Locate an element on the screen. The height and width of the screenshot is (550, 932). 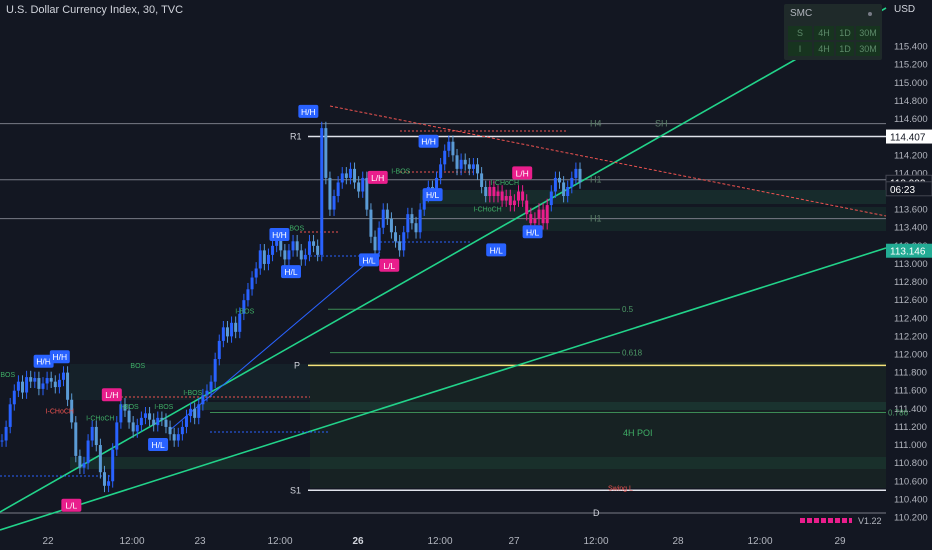
y-tick-label: 110.200 is located at coordinates (911, 517).